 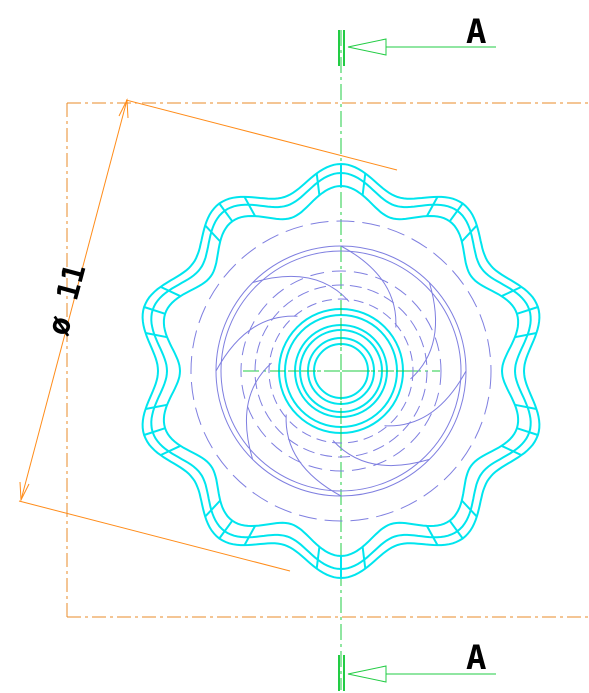 What do you see at coordinates (417, 673) in the screenshot?
I see `section-arrow-bottom` at bounding box center [417, 673].